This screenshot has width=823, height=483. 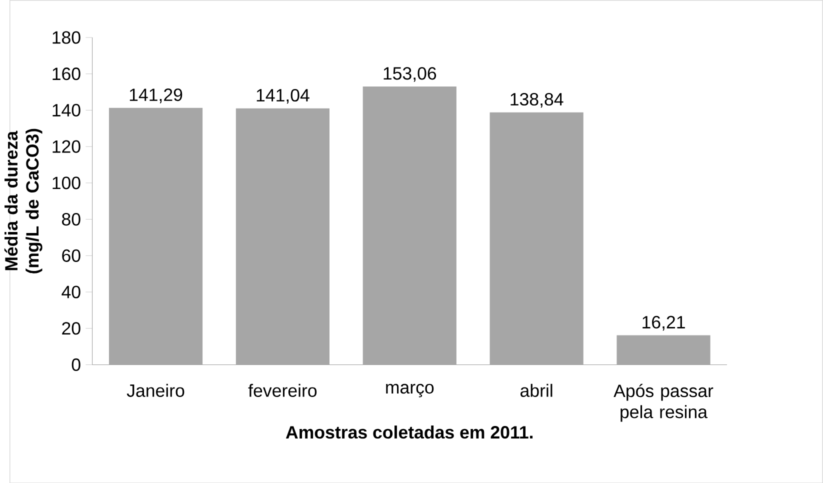 I want to click on data-label: 16,21, so click(x=663, y=323).